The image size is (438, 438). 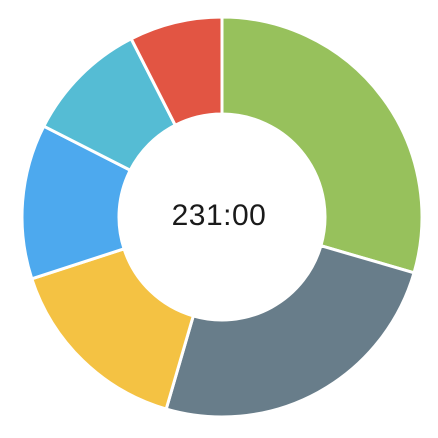 What do you see at coordinates (219, 215) in the screenshot?
I see `center-total-label: 231:00` at bounding box center [219, 215].